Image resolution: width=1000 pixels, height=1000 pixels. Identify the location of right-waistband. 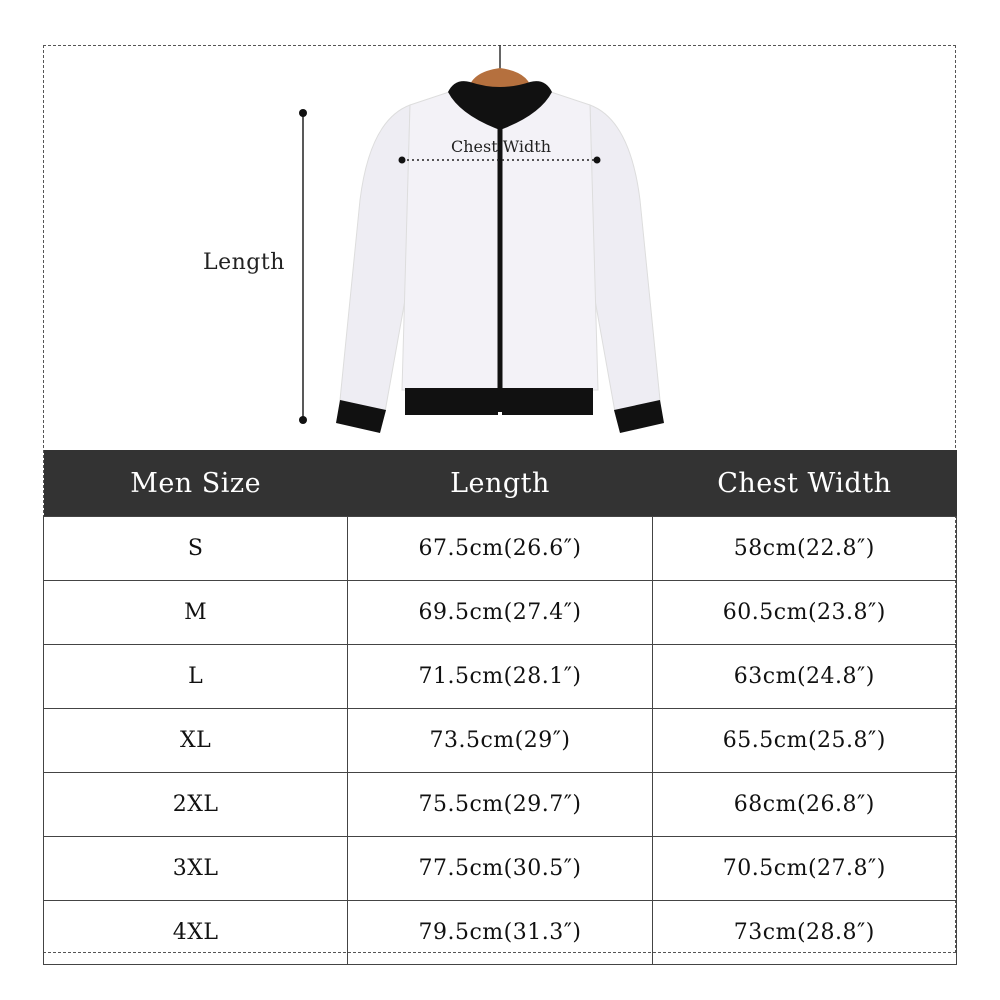
(547, 401).